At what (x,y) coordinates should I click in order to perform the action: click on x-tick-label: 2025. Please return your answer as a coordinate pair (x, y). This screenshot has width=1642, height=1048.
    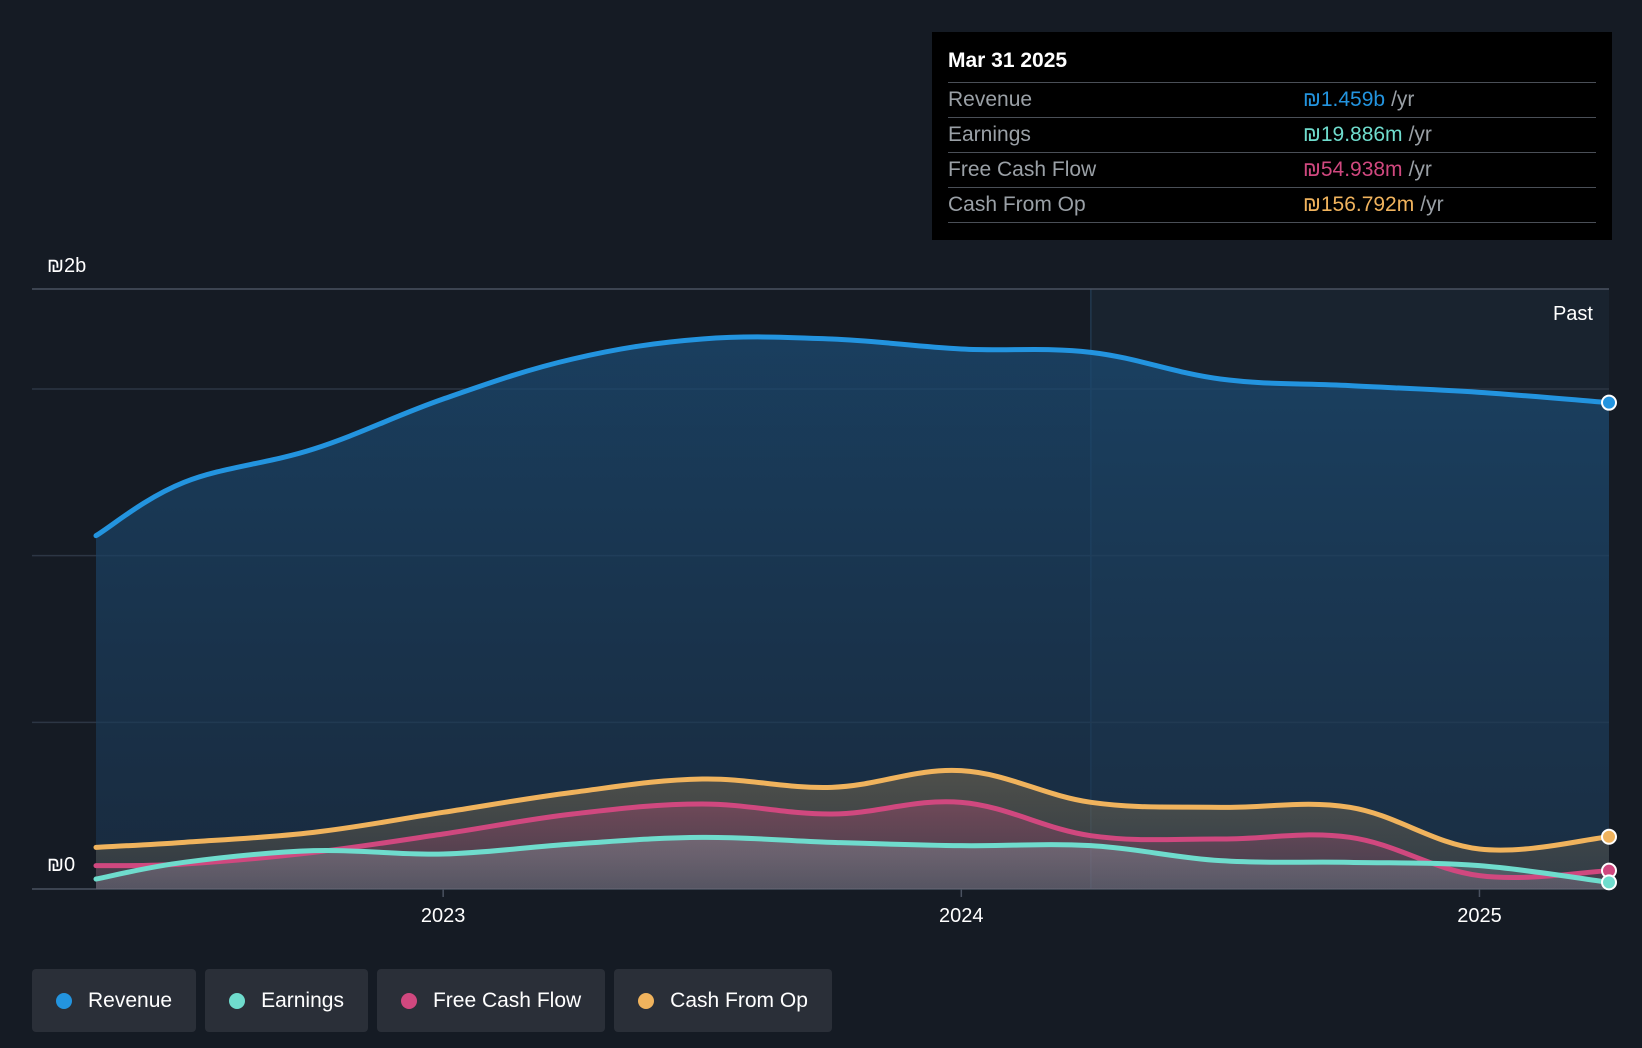
    Looking at the image, I should click on (1479, 916).